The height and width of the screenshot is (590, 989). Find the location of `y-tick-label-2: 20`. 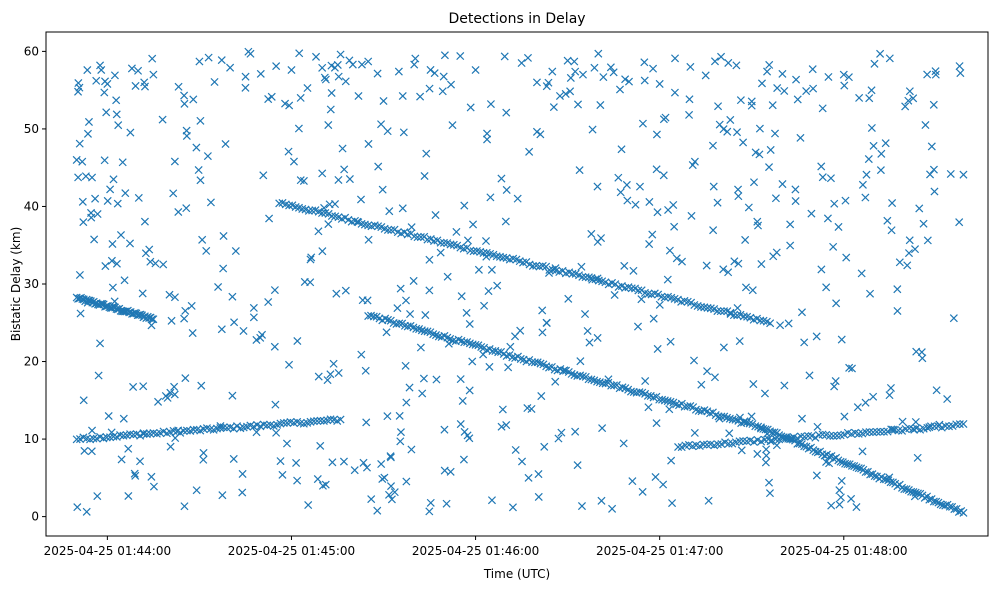

y-tick-label-2: 20 is located at coordinates (31, 362).